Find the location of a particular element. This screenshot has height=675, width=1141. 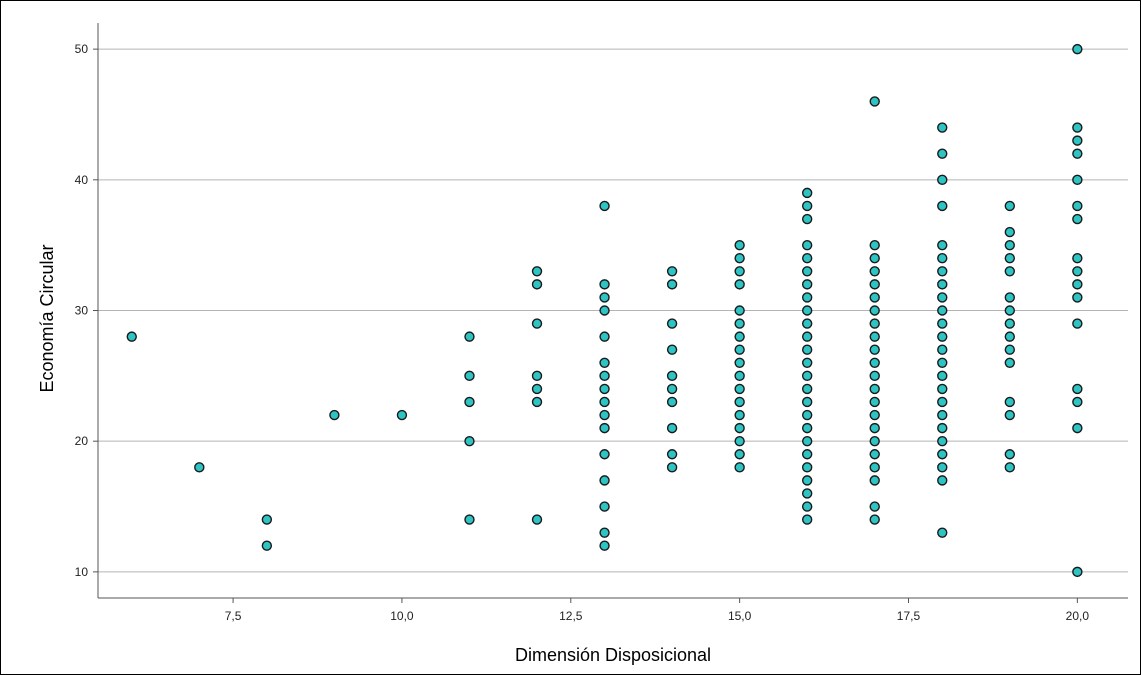

x-axis-title: Dimensión Disposicional is located at coordinates (613, 655).